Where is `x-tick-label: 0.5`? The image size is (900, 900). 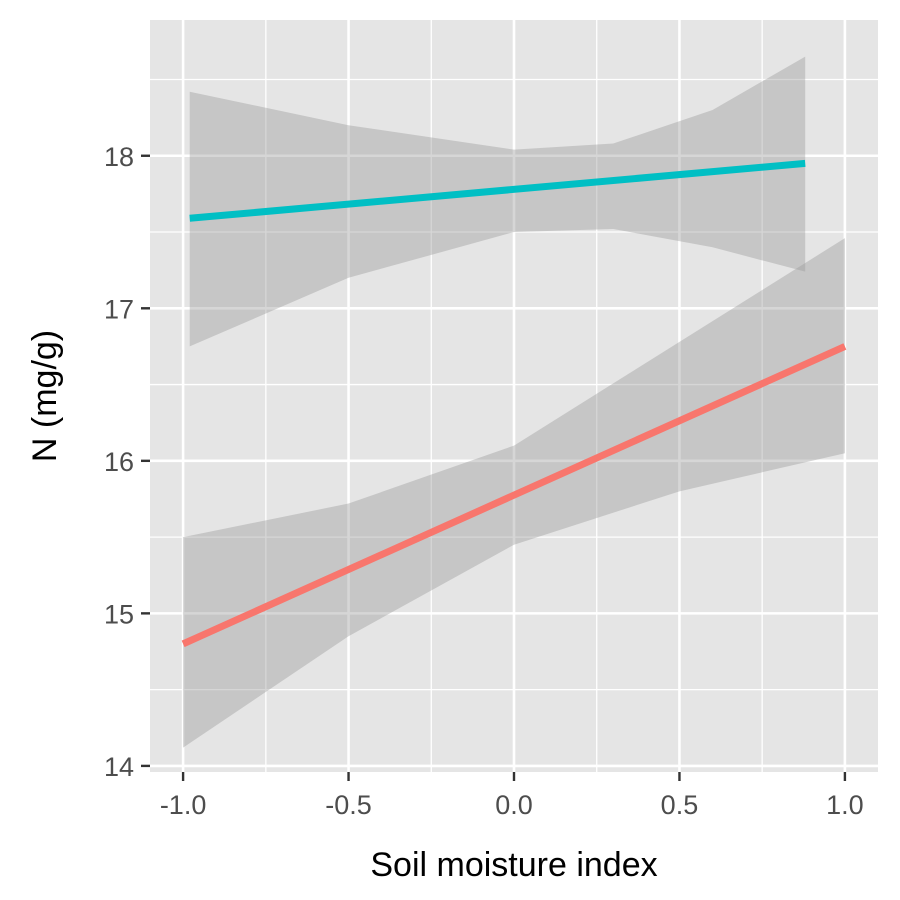
x-tick-label: 0.5 is located at coordinates (680, 805).